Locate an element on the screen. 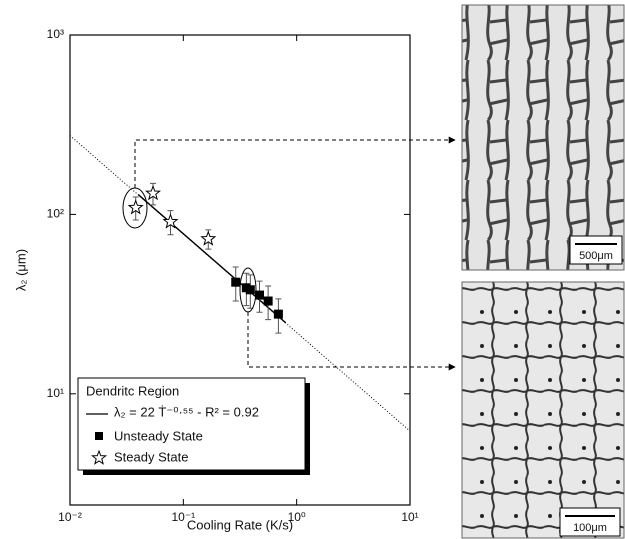 This screenshot has width=625, height=539. y-tick-label: 10² is located at coordinates (55, 214).